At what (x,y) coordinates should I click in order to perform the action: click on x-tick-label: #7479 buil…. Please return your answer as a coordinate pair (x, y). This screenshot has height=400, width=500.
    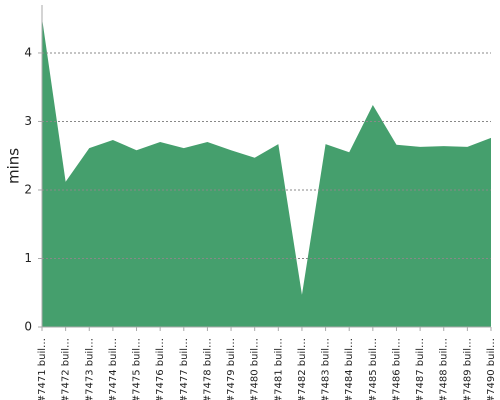
    Looking at the image, I should click on (231, 369).